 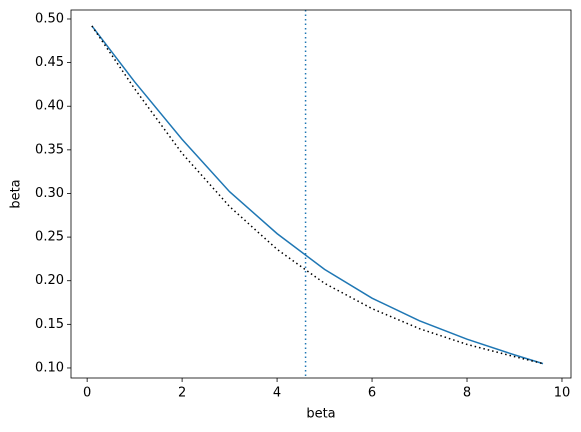 What do you see at coordinates (320, 414) in the screenshot?
I see `x-axis-label: beta` at bounding box center [320, 414].